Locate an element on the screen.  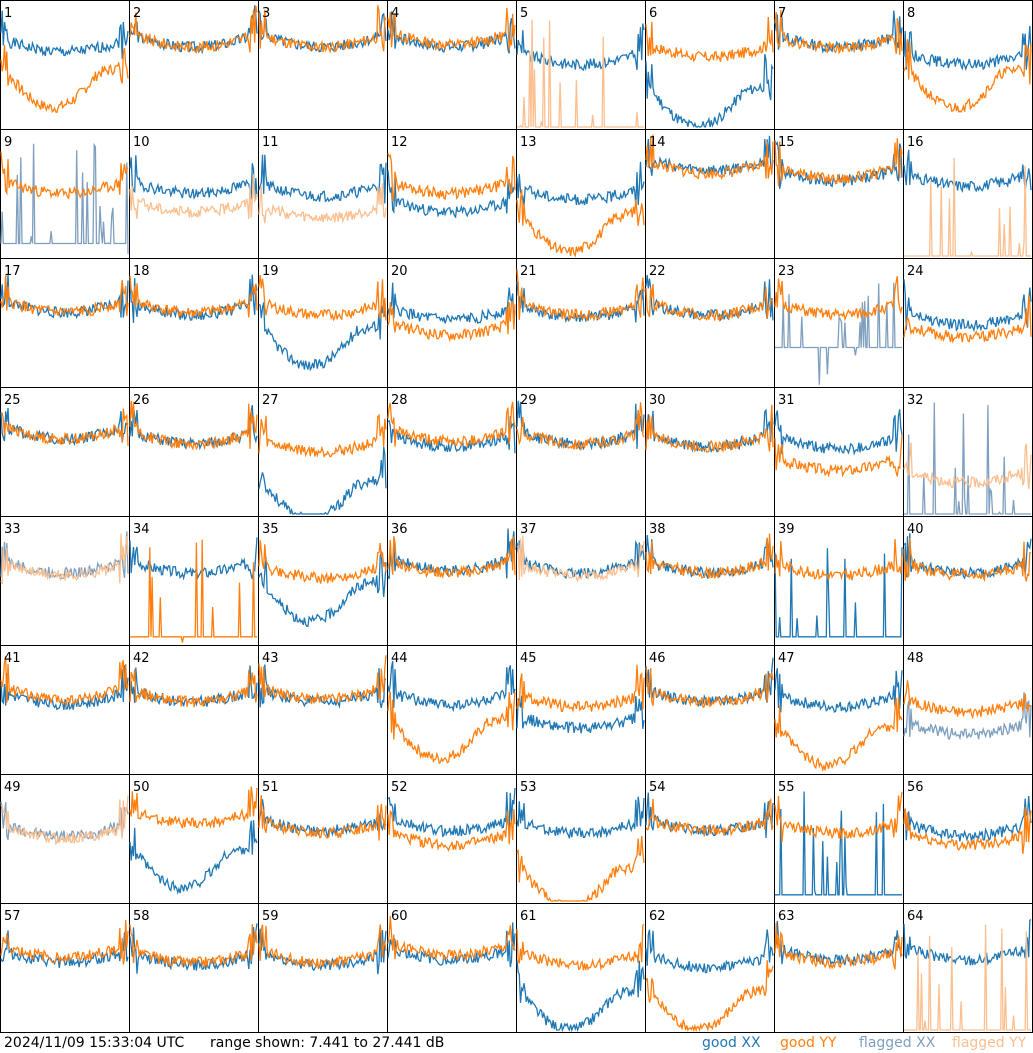
panel-label-42: 42 is located at coordinates (141, 658).